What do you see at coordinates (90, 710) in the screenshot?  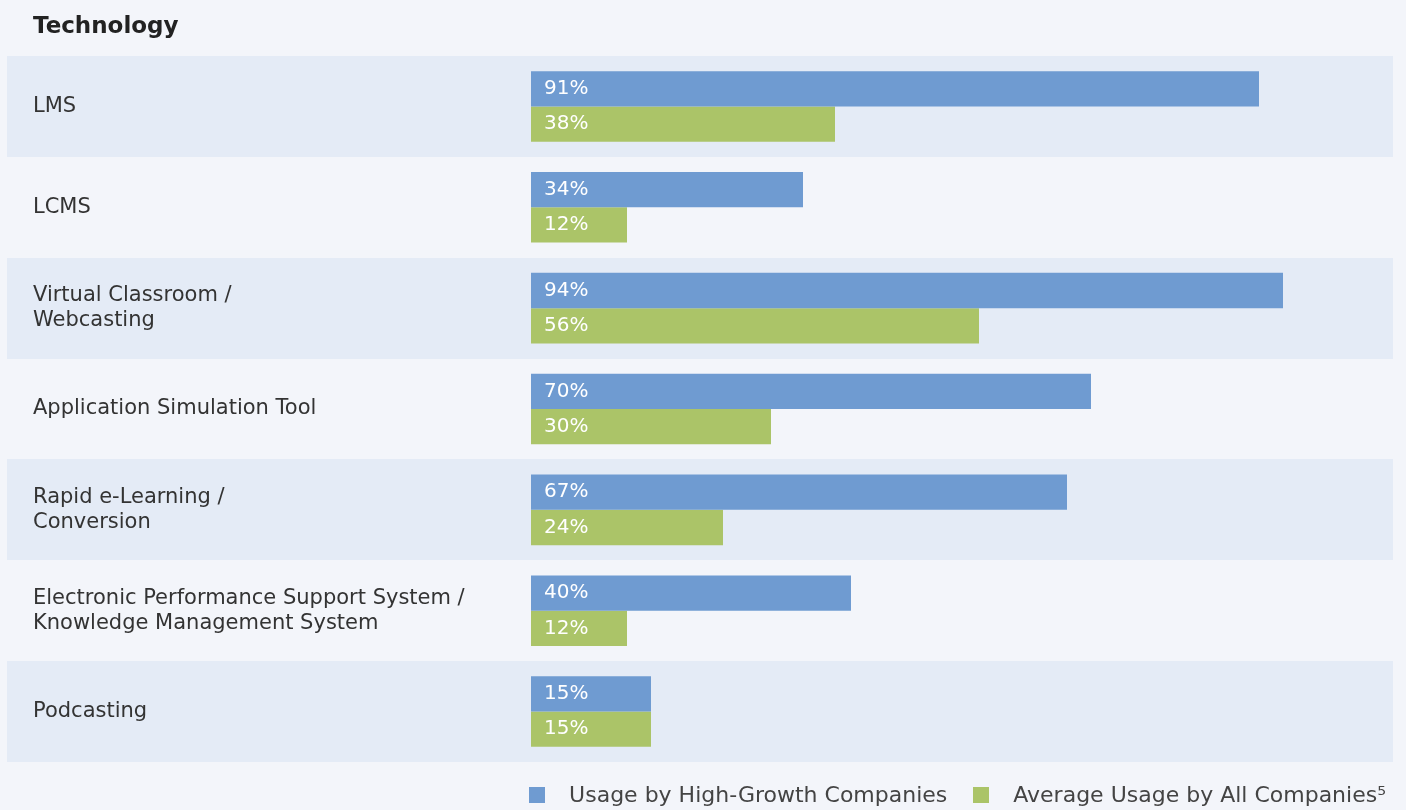 I see `y-tick-label: Podcasting` at bounding box center [90, 710].